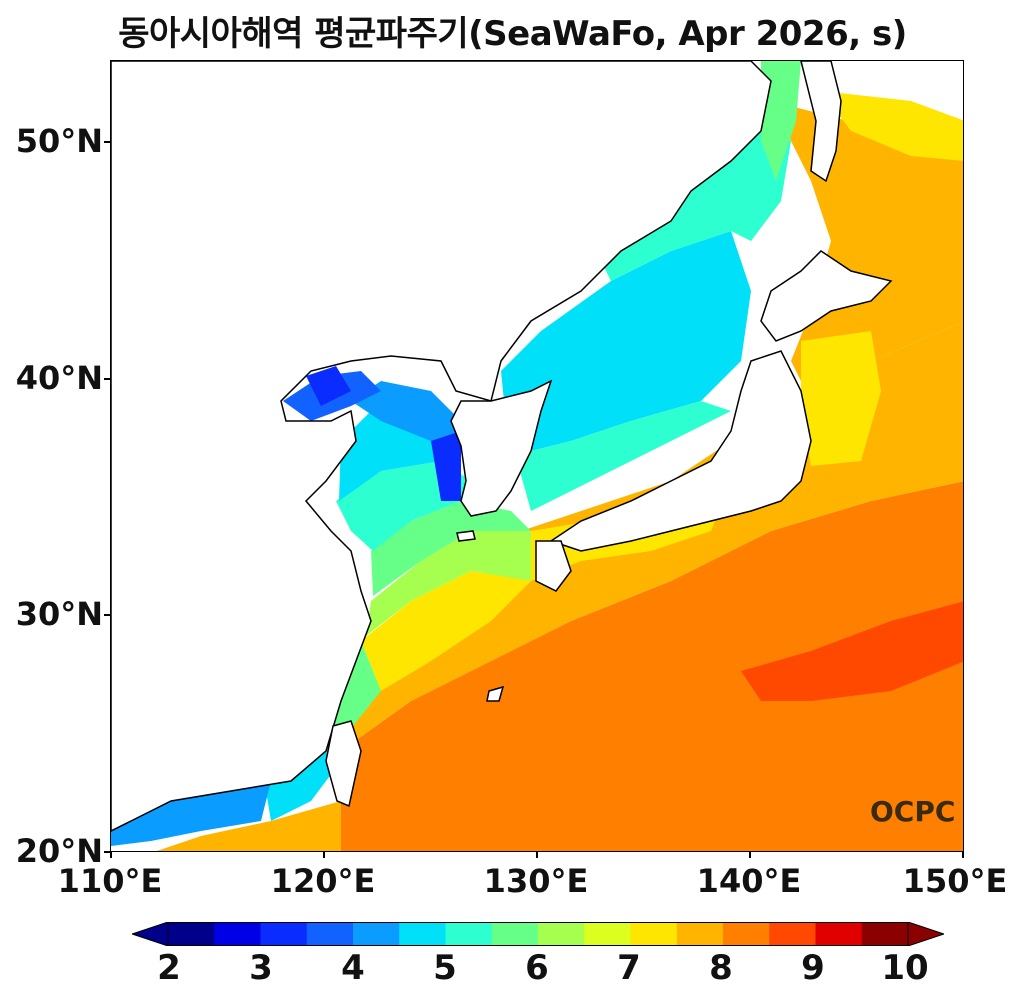  I want to click on colorbar-border, so click(538, 934).